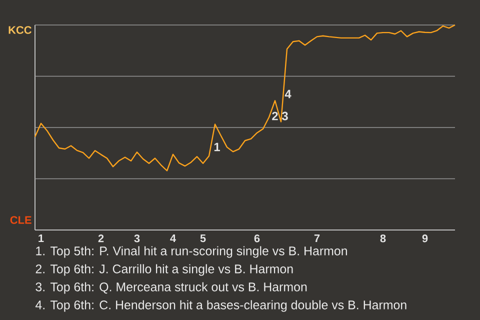 Image resolution: width=480 pixels, height=320 pixels. I want to click on annotation: 2, so click(275, 116).